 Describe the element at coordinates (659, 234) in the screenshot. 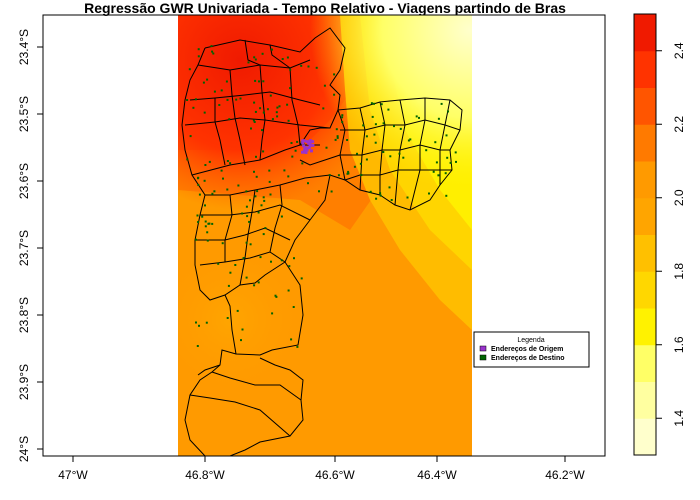

I see `colorbar: 1.4 1.6 1.8 2.0 2.2 2.4` at that location.